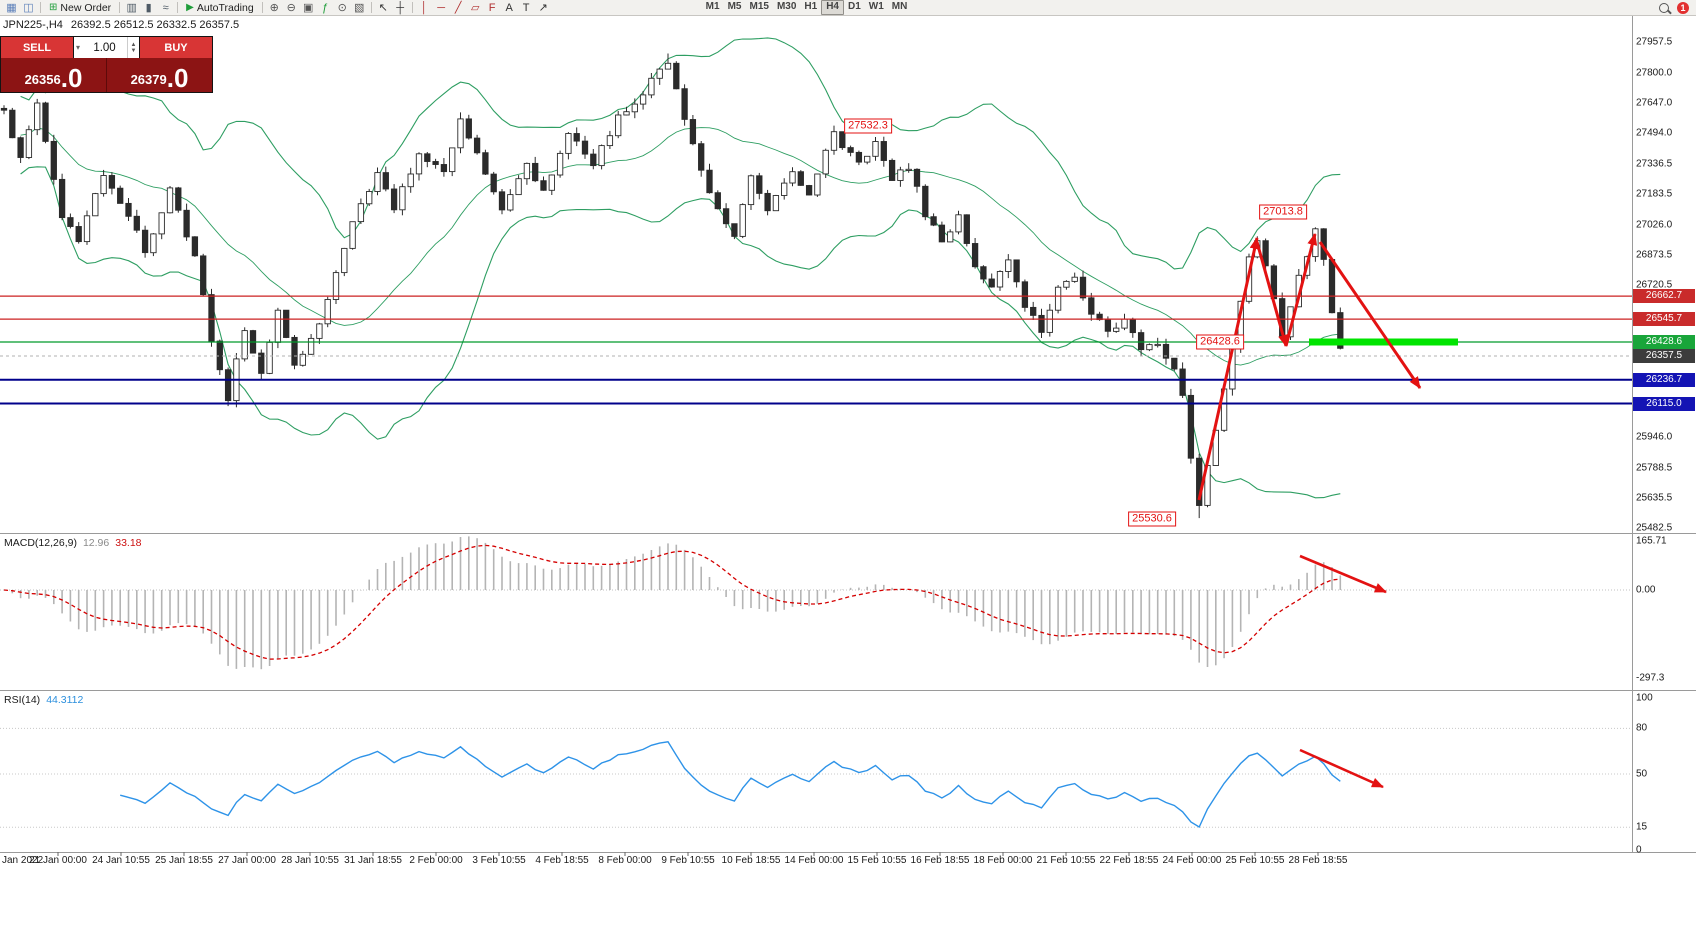 The width and height of the screenshot is (1696, 944). Describe the element at coordinates (786, 6) in the screenshot. I see `timeframe-M30: M30` at that location.